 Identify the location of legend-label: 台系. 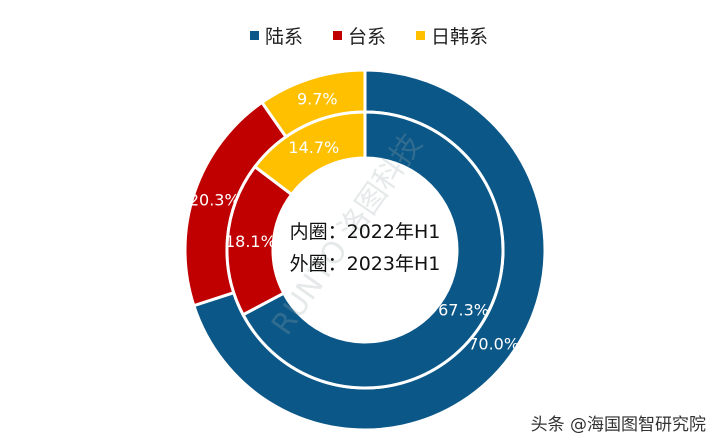
(367, 37).